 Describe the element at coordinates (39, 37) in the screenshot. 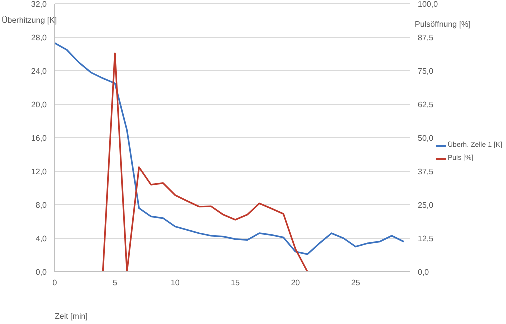

I see `y-tick-label: 28,0` at that location.